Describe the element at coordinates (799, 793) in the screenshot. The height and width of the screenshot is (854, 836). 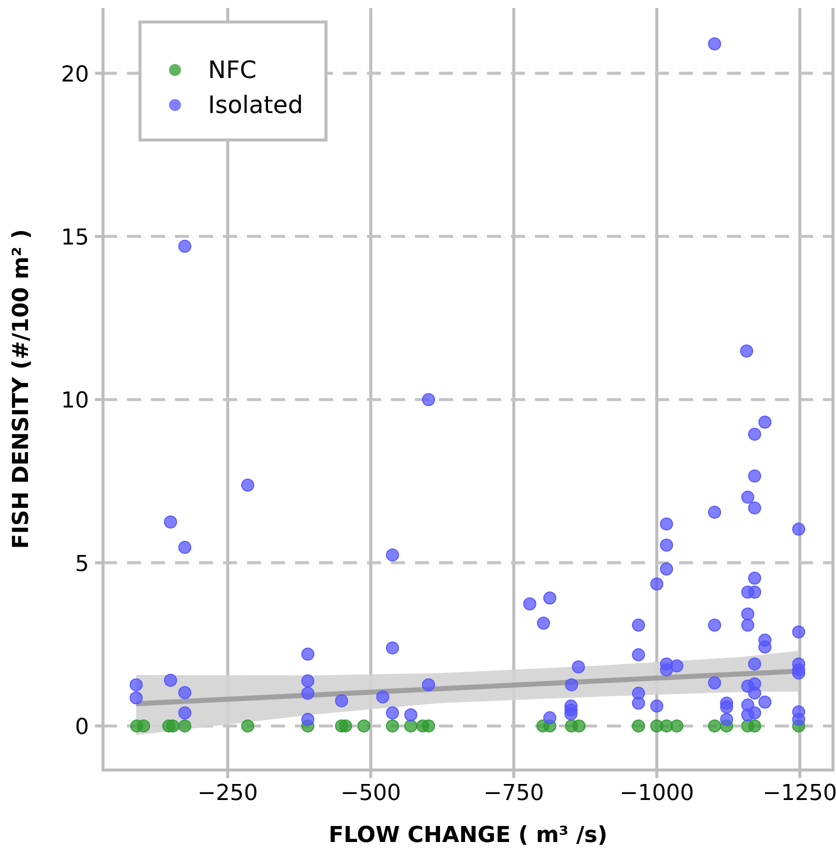
I see `x-tick-label: −1250` at that location.